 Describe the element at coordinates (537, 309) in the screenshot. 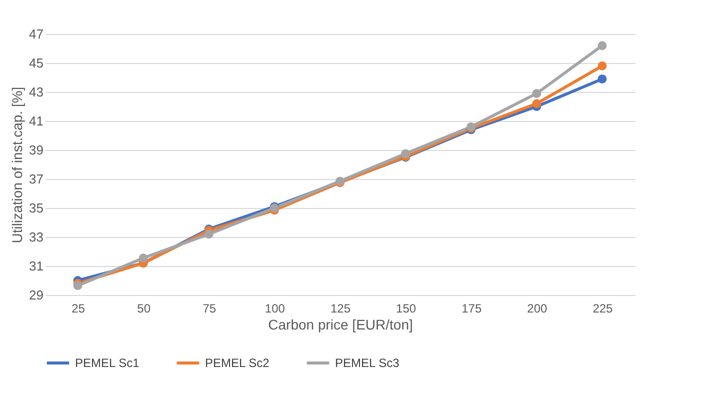

I see `x-tick-label: 200` at that location.